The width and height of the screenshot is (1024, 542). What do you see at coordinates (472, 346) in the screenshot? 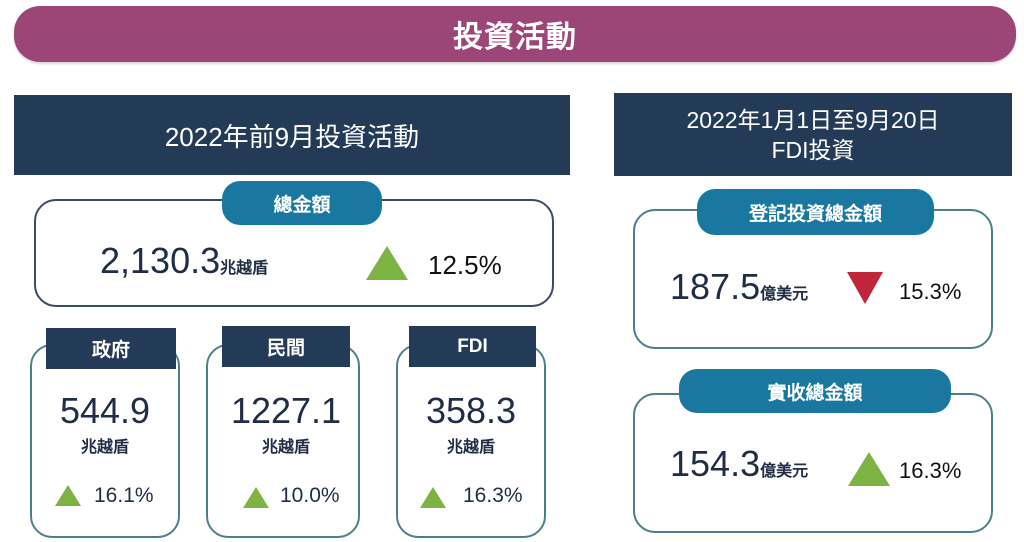
I see `fdi-label: FDI` at bounding box center [472, 346].